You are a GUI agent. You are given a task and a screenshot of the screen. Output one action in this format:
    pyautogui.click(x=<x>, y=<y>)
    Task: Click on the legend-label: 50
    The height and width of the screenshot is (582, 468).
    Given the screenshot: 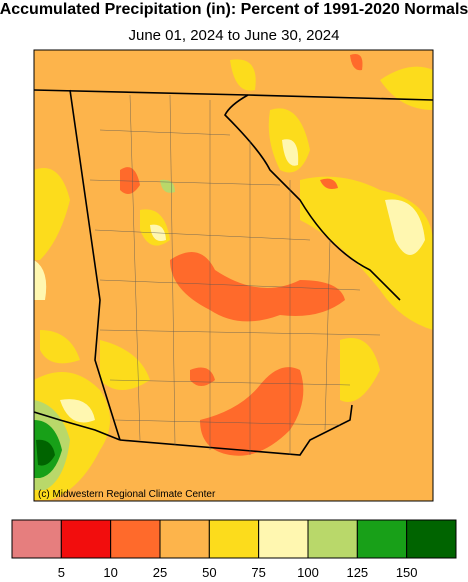 What is the action you would take?
    pyautogui.click(x=209, y=572)
    